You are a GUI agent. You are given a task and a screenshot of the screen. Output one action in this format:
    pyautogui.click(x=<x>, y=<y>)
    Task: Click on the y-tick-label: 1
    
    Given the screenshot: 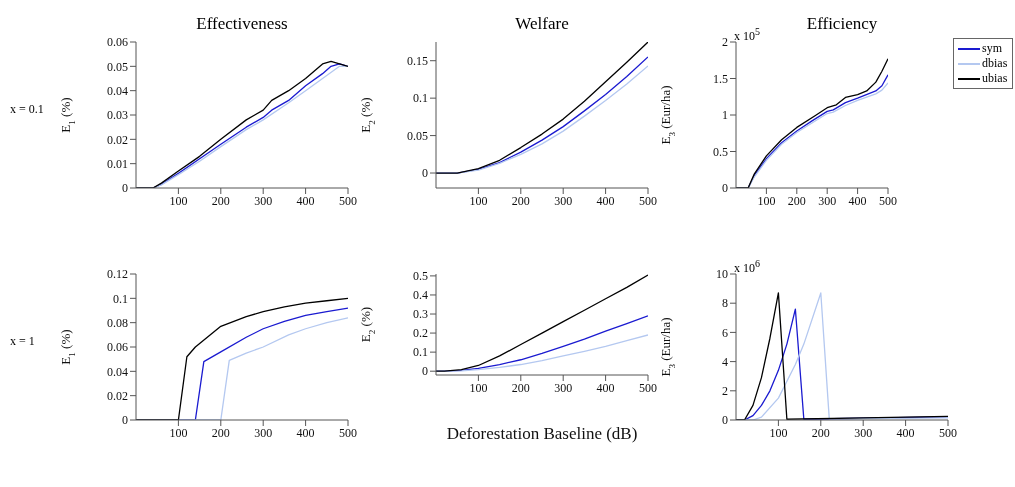 What is the action you would take?
    pyautogui.click(x=725, y=115)
    